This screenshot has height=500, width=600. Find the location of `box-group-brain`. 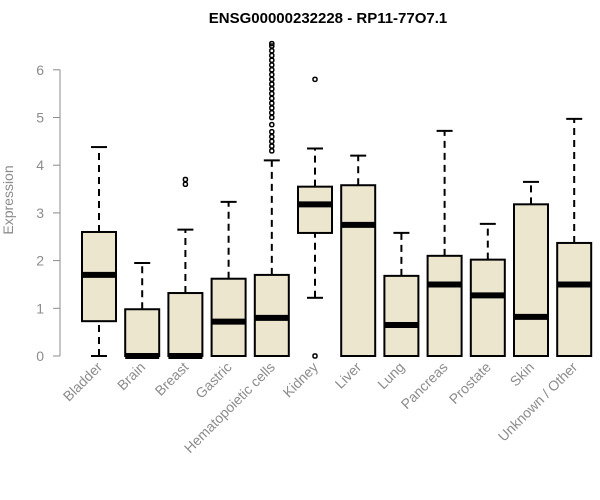

box-group-brain is located at coordinates (142, 310).